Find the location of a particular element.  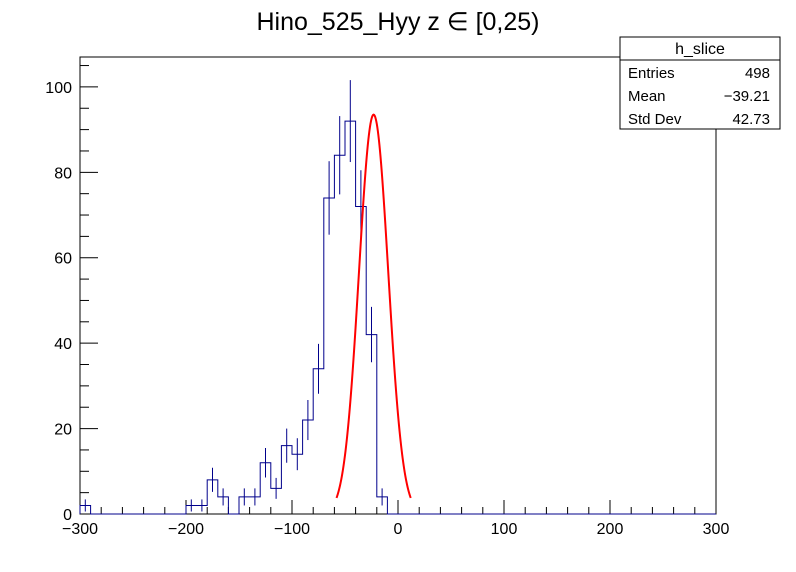

stats-mean-label: Mean is located at coordinates (647, 96).